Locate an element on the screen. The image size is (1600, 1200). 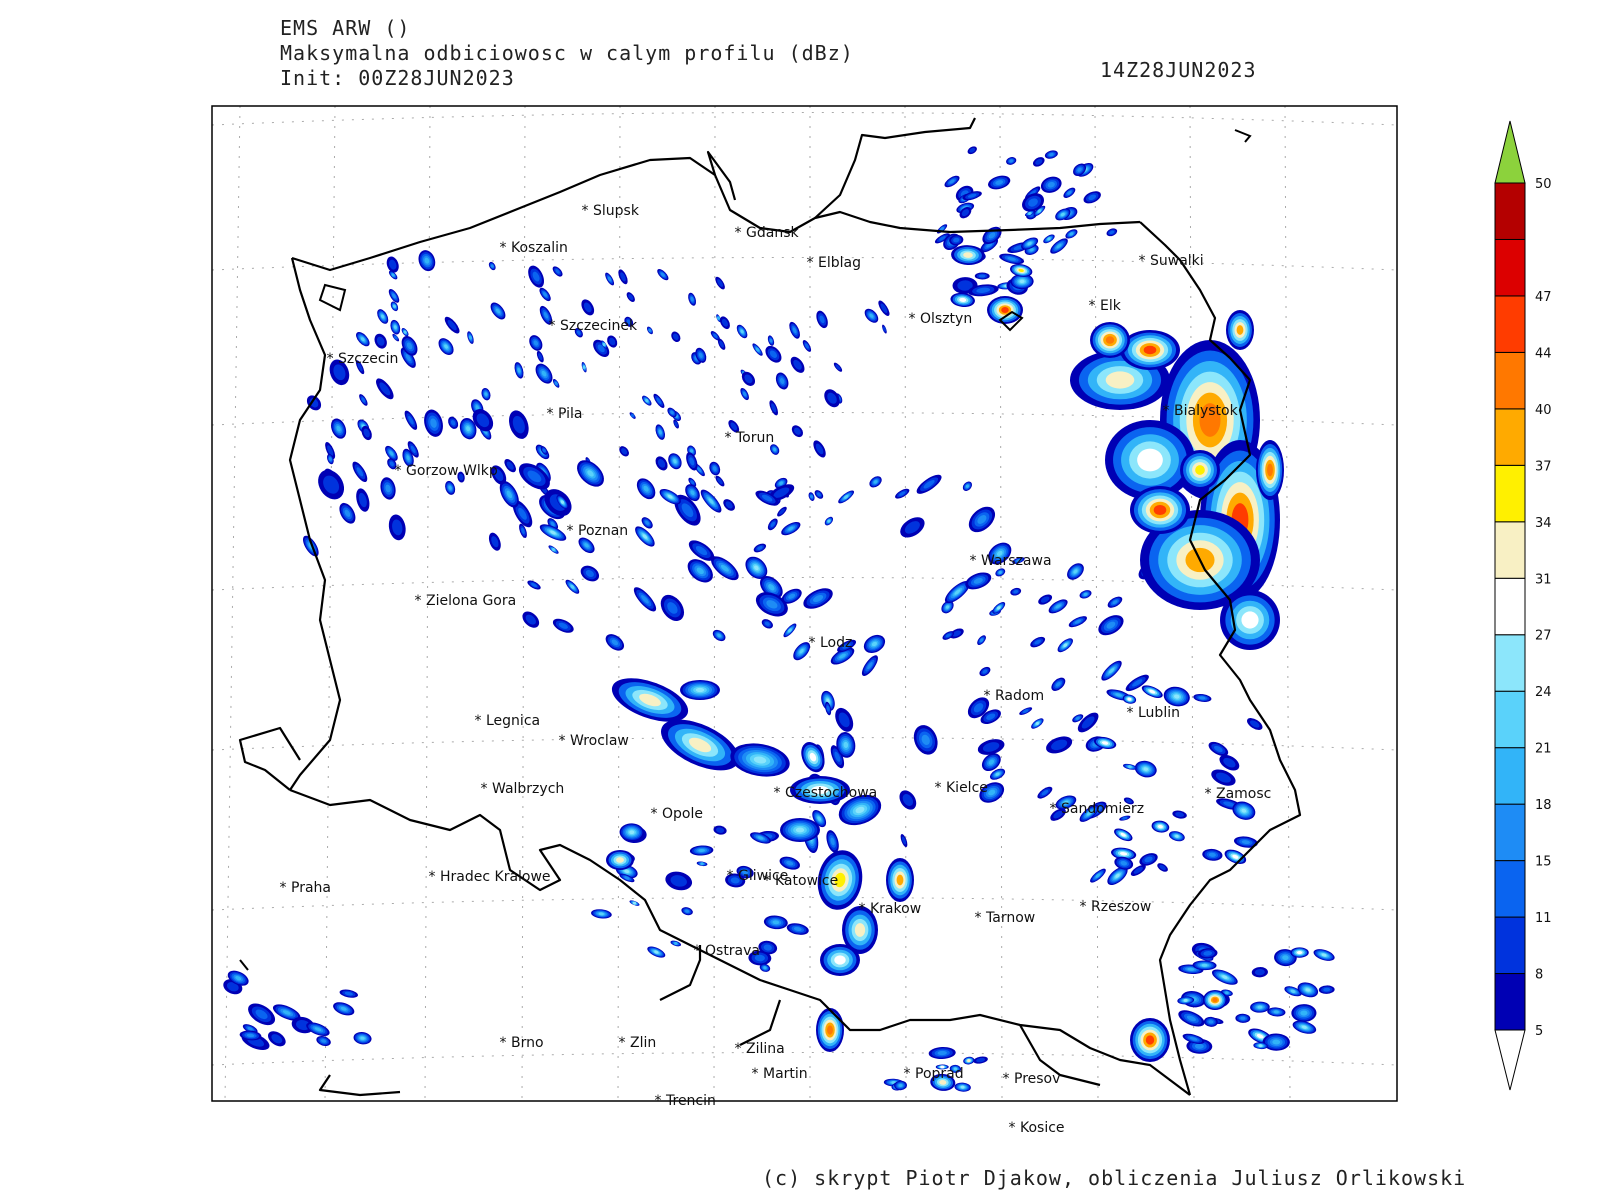
city-warszawa: * Warszawa is located at coordinates (1011, 561).